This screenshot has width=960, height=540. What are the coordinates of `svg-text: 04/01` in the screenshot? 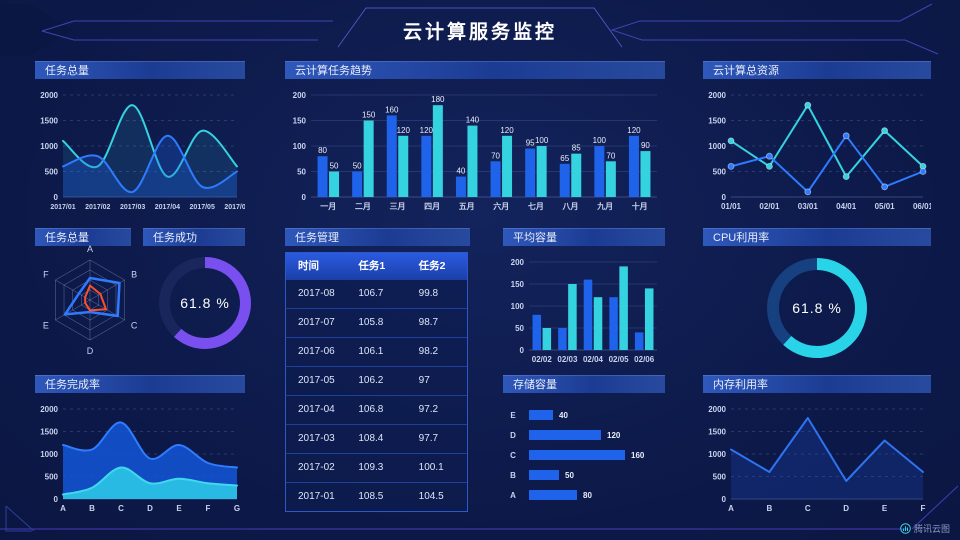 It's located at (846, 206).